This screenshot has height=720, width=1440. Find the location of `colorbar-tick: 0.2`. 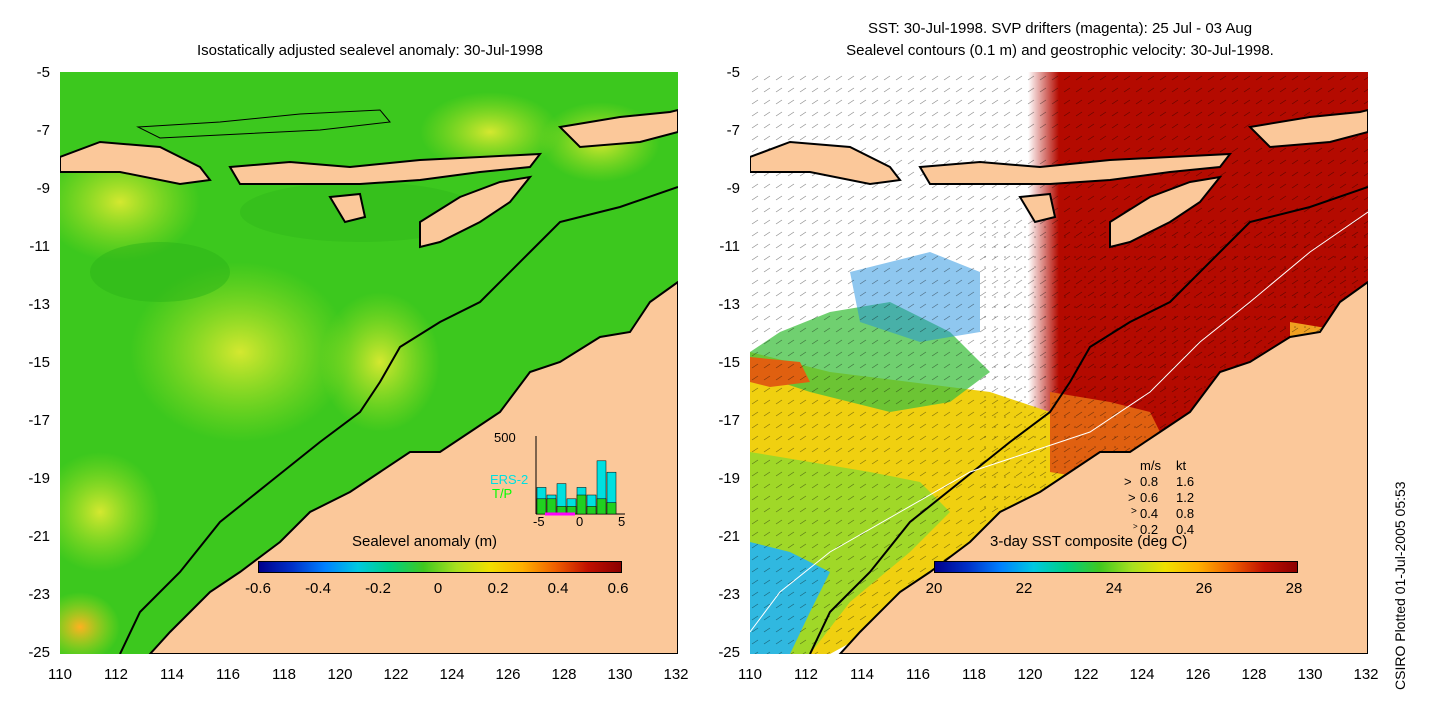

colorbar-tick: 0.2 is located at coordinates (498, 588).